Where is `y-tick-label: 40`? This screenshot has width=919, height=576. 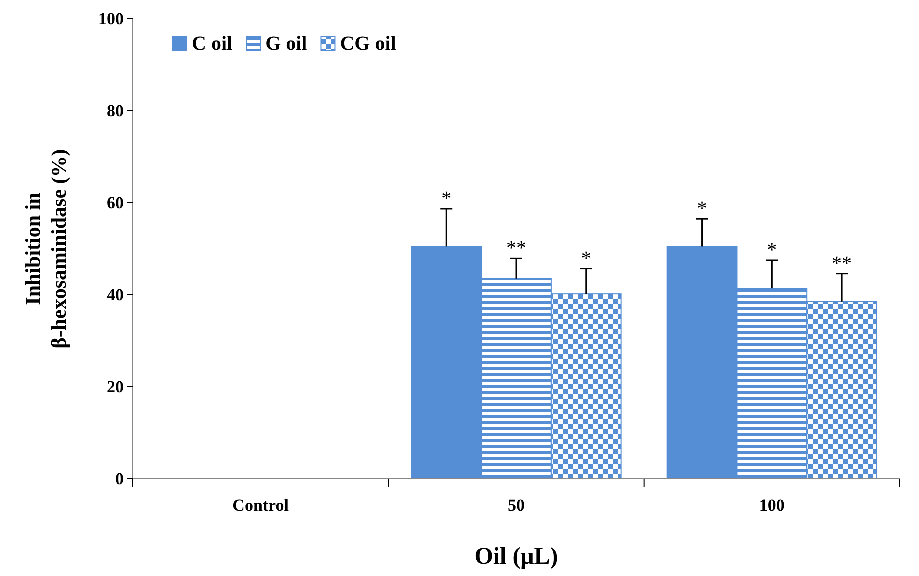
y-tick-label: 40 is located at coordinates (115, 294).